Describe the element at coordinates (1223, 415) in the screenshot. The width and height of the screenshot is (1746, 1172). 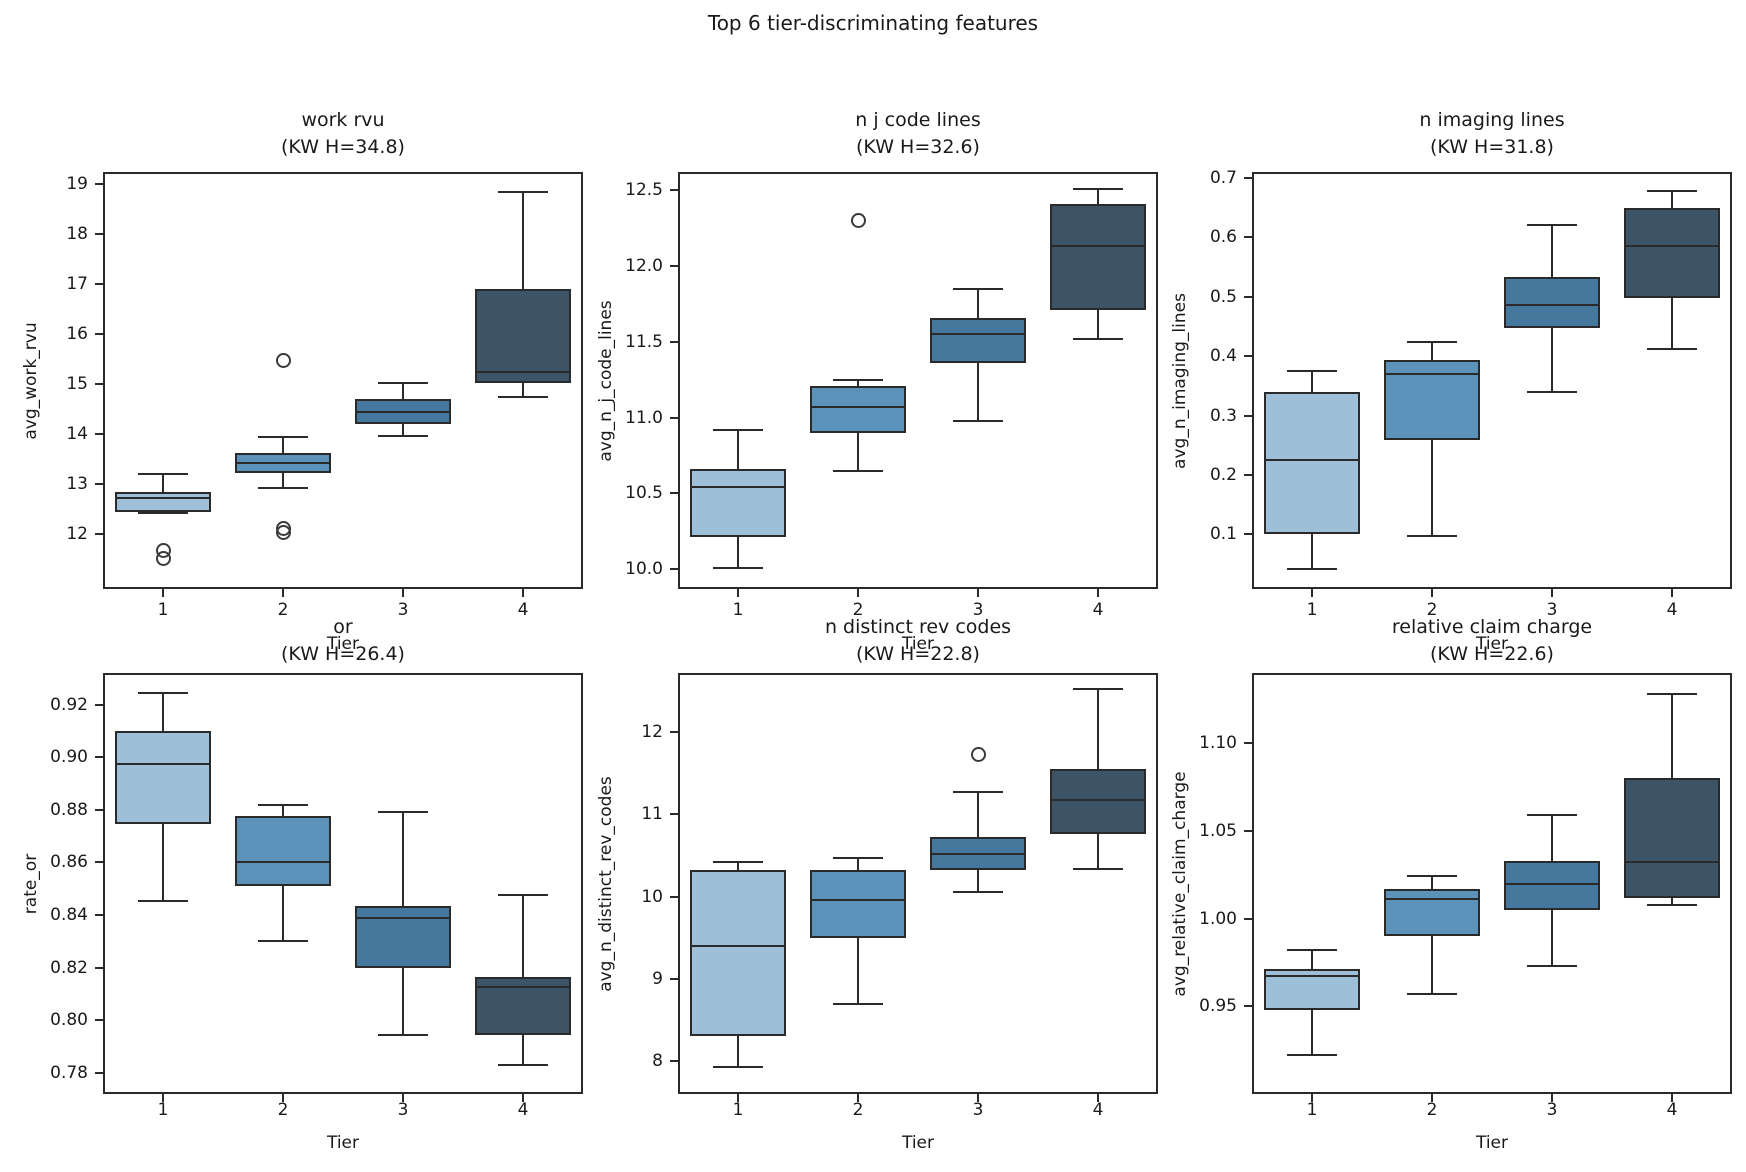
I see `y-tick-label: 0.3` at that location.